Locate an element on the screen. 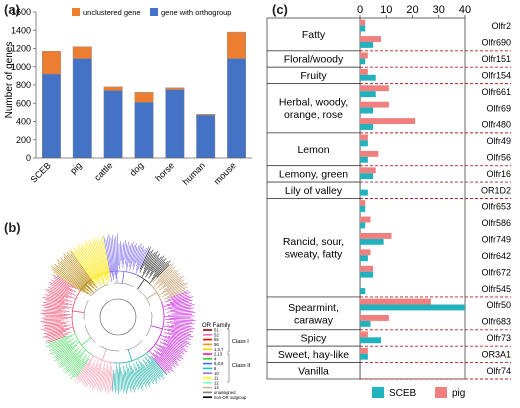 This screenshot has width=520, height=408. bar-sceb-olfr642 is located at coordinates (364, 258).